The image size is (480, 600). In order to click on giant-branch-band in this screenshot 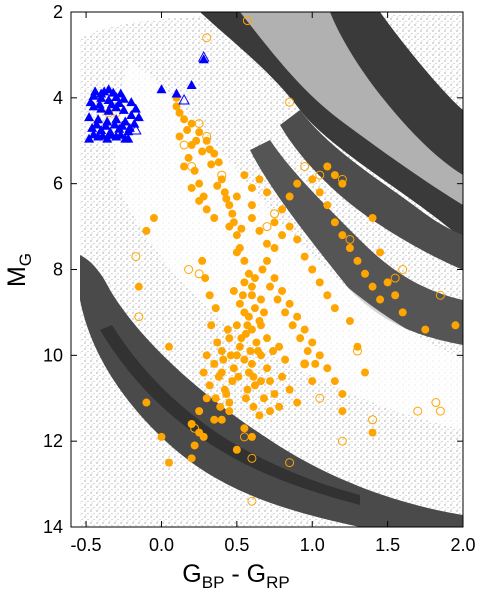, I will do `click(371, 190)`.